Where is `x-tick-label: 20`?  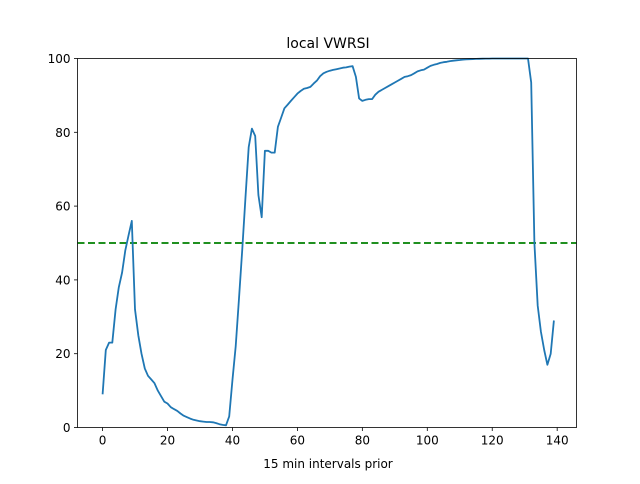
x-tick-label: 20 is located at coordinates (167, 441).